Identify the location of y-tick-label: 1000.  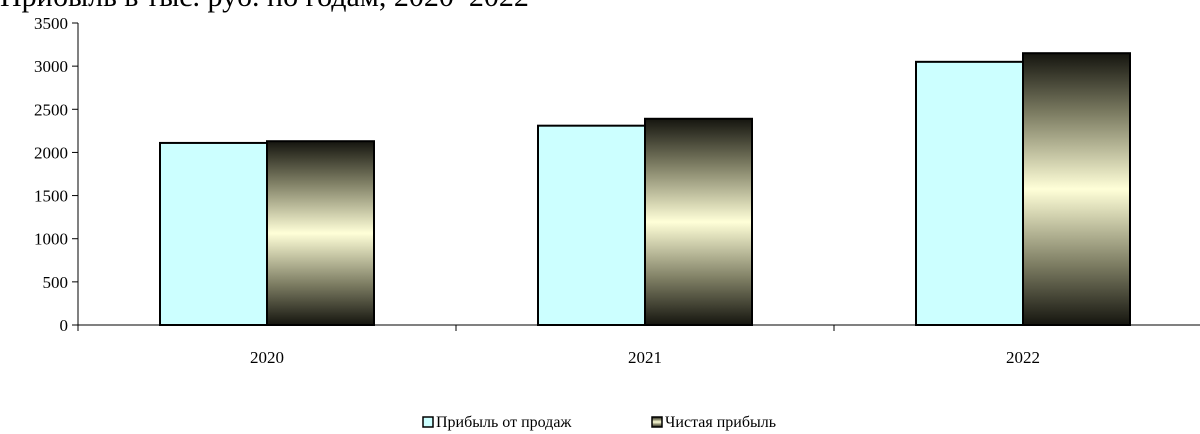
(51, 239).